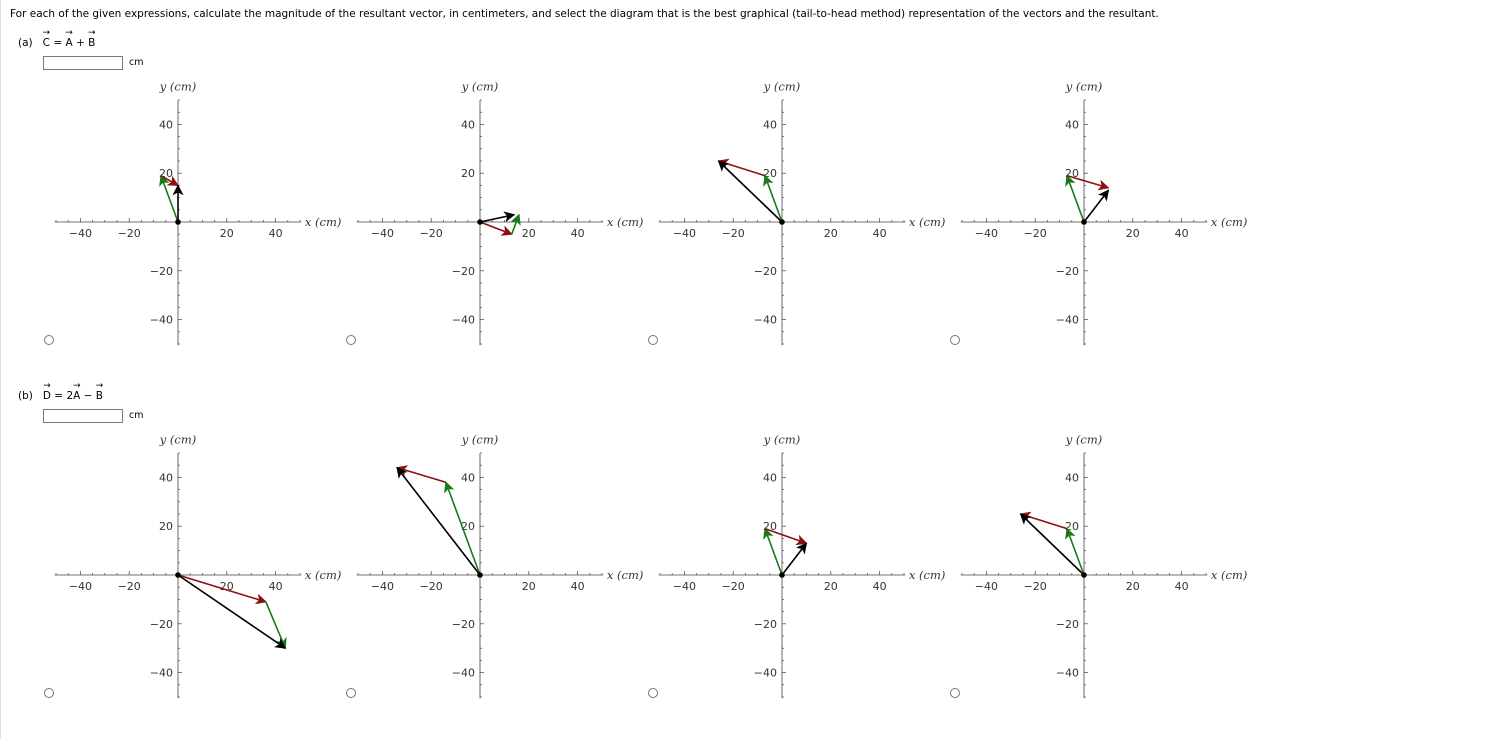 The width and height of the screenshot is (1506, 739). Describe the element at coordinates (49, 693) in the screenshot. I see `option-b-1-radio` at that location.